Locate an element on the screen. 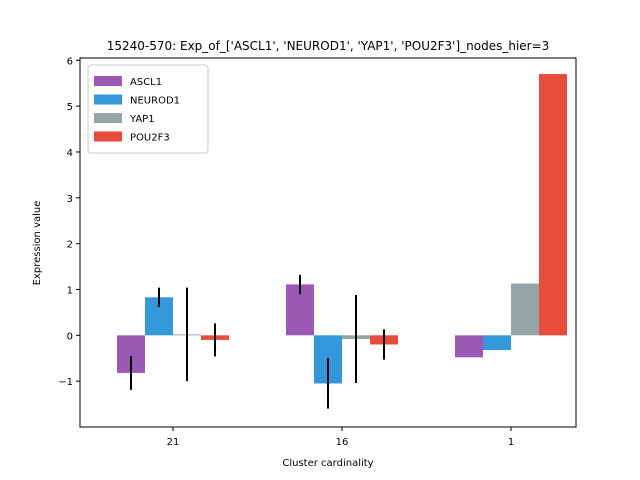 The image size is (640, 480). y-tick-label: 3 is located at coordinates (70, 199).